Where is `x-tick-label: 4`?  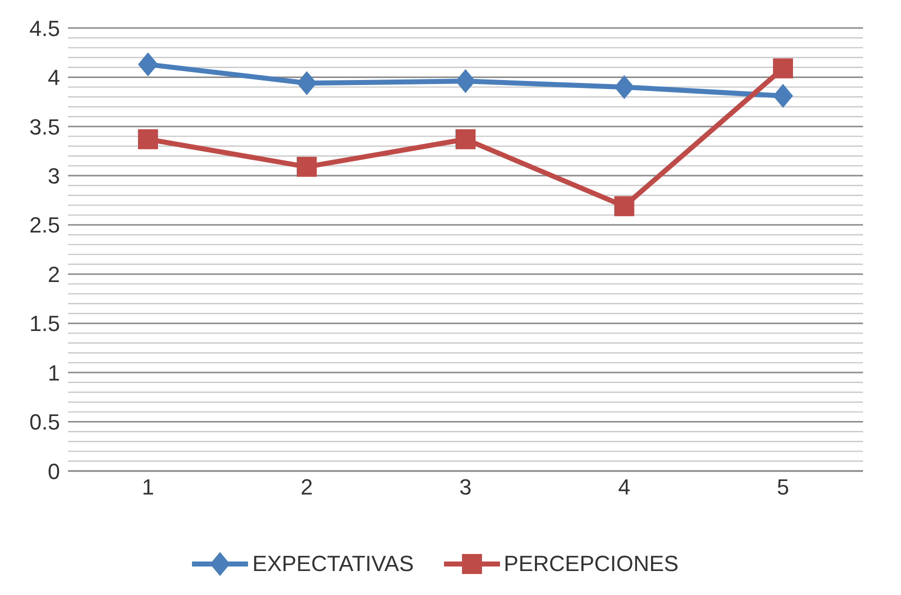 x-tick-label: 4 is located at coordinates (624, 487).